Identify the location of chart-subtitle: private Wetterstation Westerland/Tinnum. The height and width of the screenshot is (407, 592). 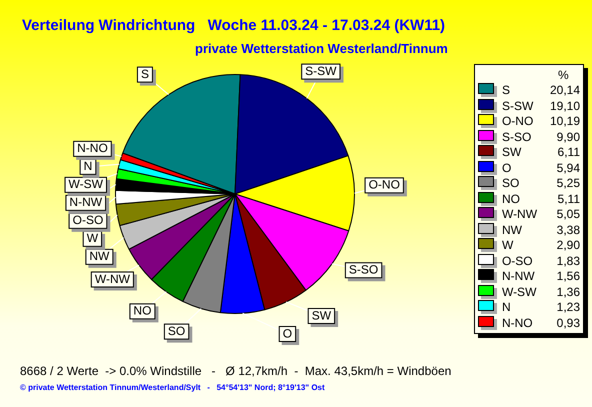
(321, 48).